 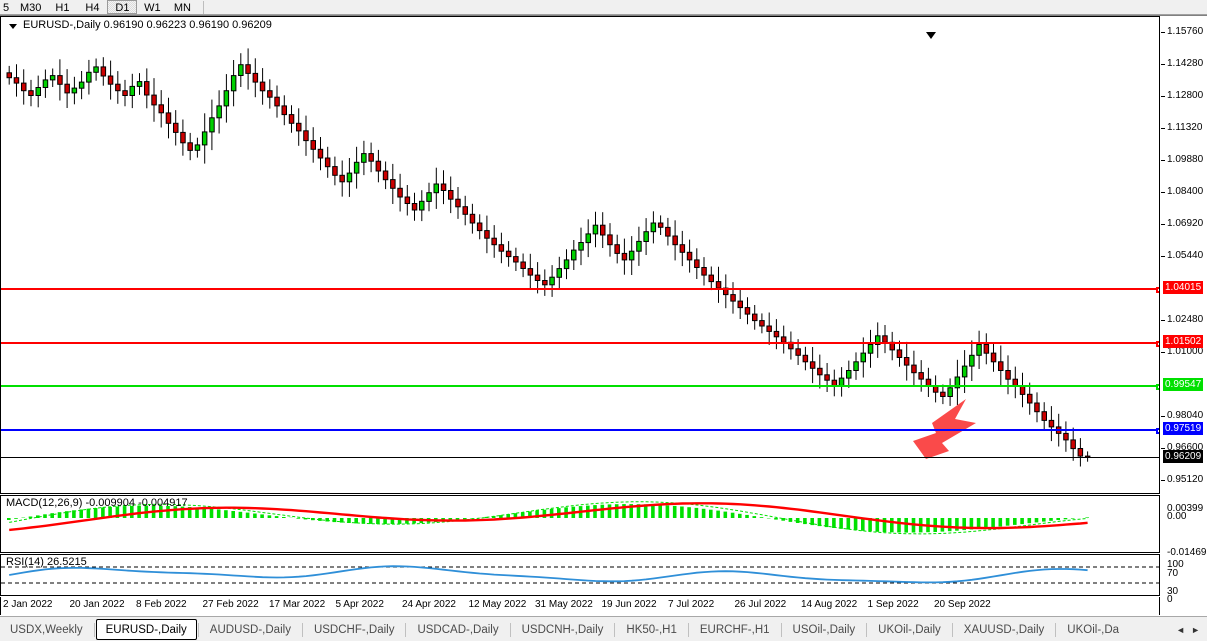 What do you see at coordinates (564, 604) in the screenshot?
I see `time-tick-label: 31 May 2022` at bounding box center [564, 604].